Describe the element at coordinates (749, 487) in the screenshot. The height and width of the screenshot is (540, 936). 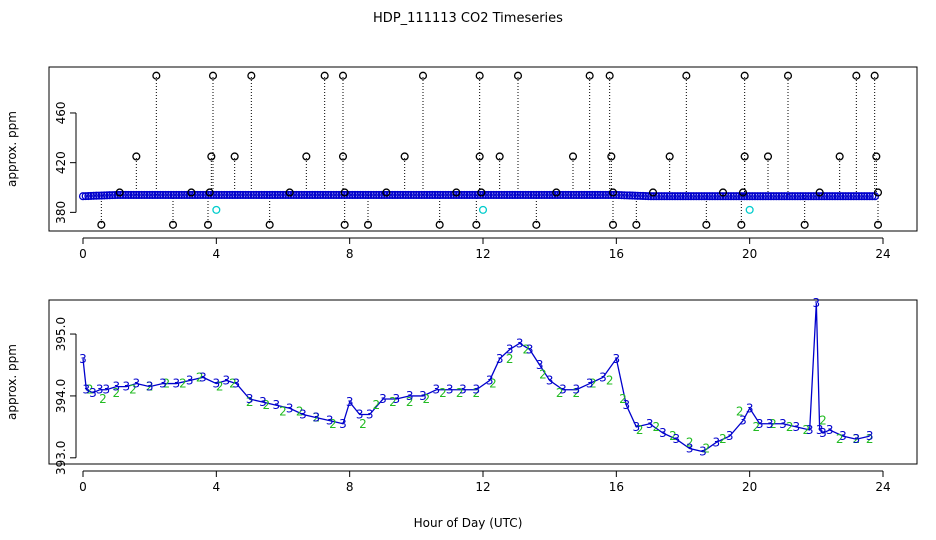
I see `x-tick-label: 20` at that location.